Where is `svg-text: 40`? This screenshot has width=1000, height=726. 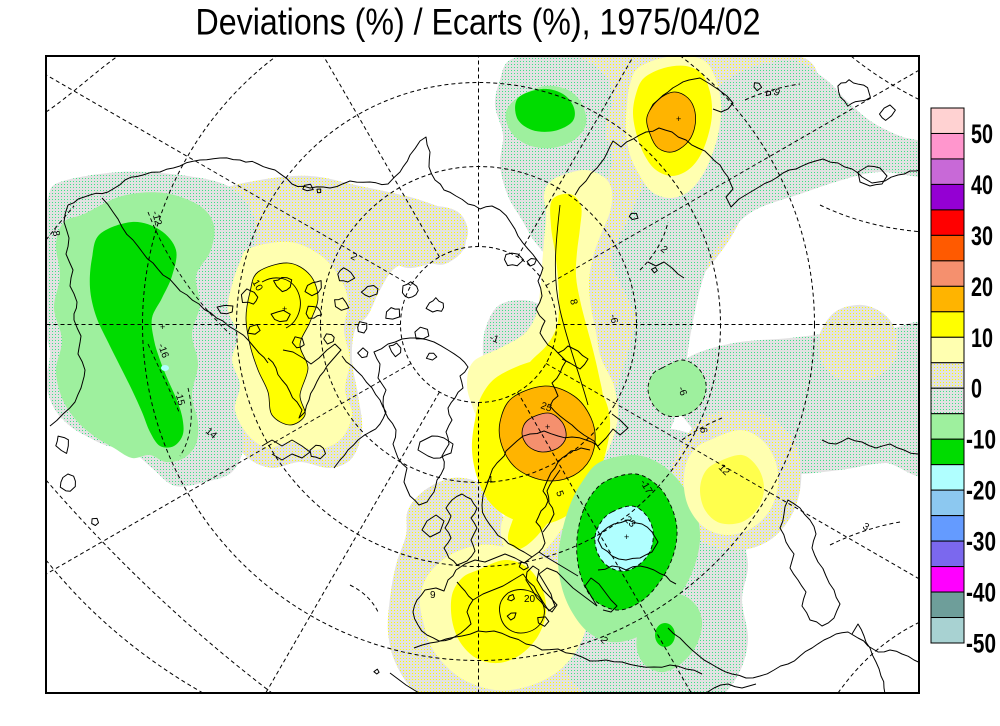
svg-text: 40 is located at coordinates (982, 185).